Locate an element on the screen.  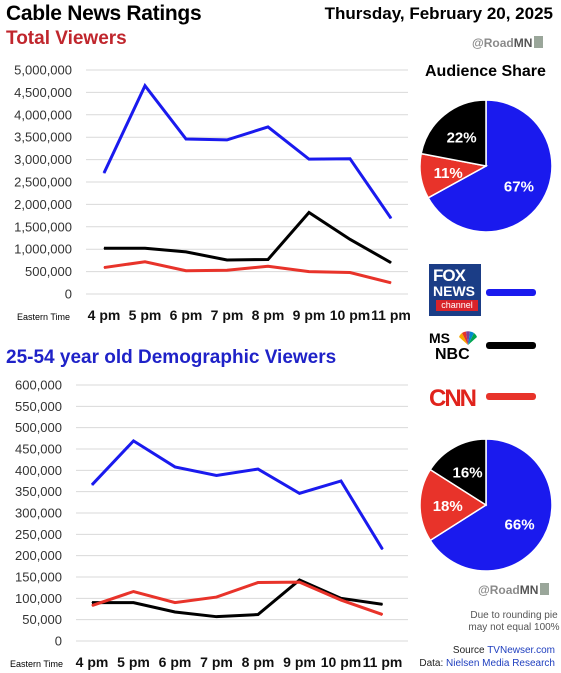
audience-share-pie-total: 67% 11% 22% is located at coordinates (486, 166).